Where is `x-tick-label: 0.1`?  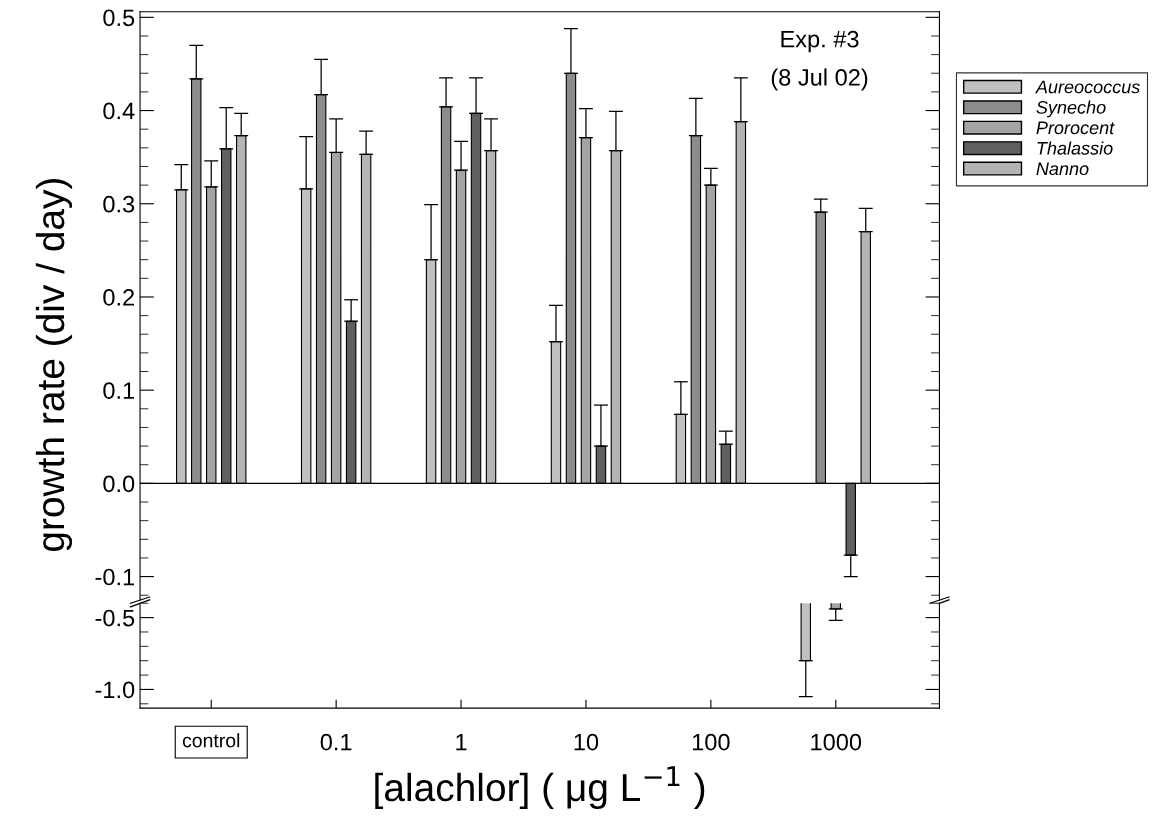 x-tick-label: 0.1 is located at coordinates (336, 742).